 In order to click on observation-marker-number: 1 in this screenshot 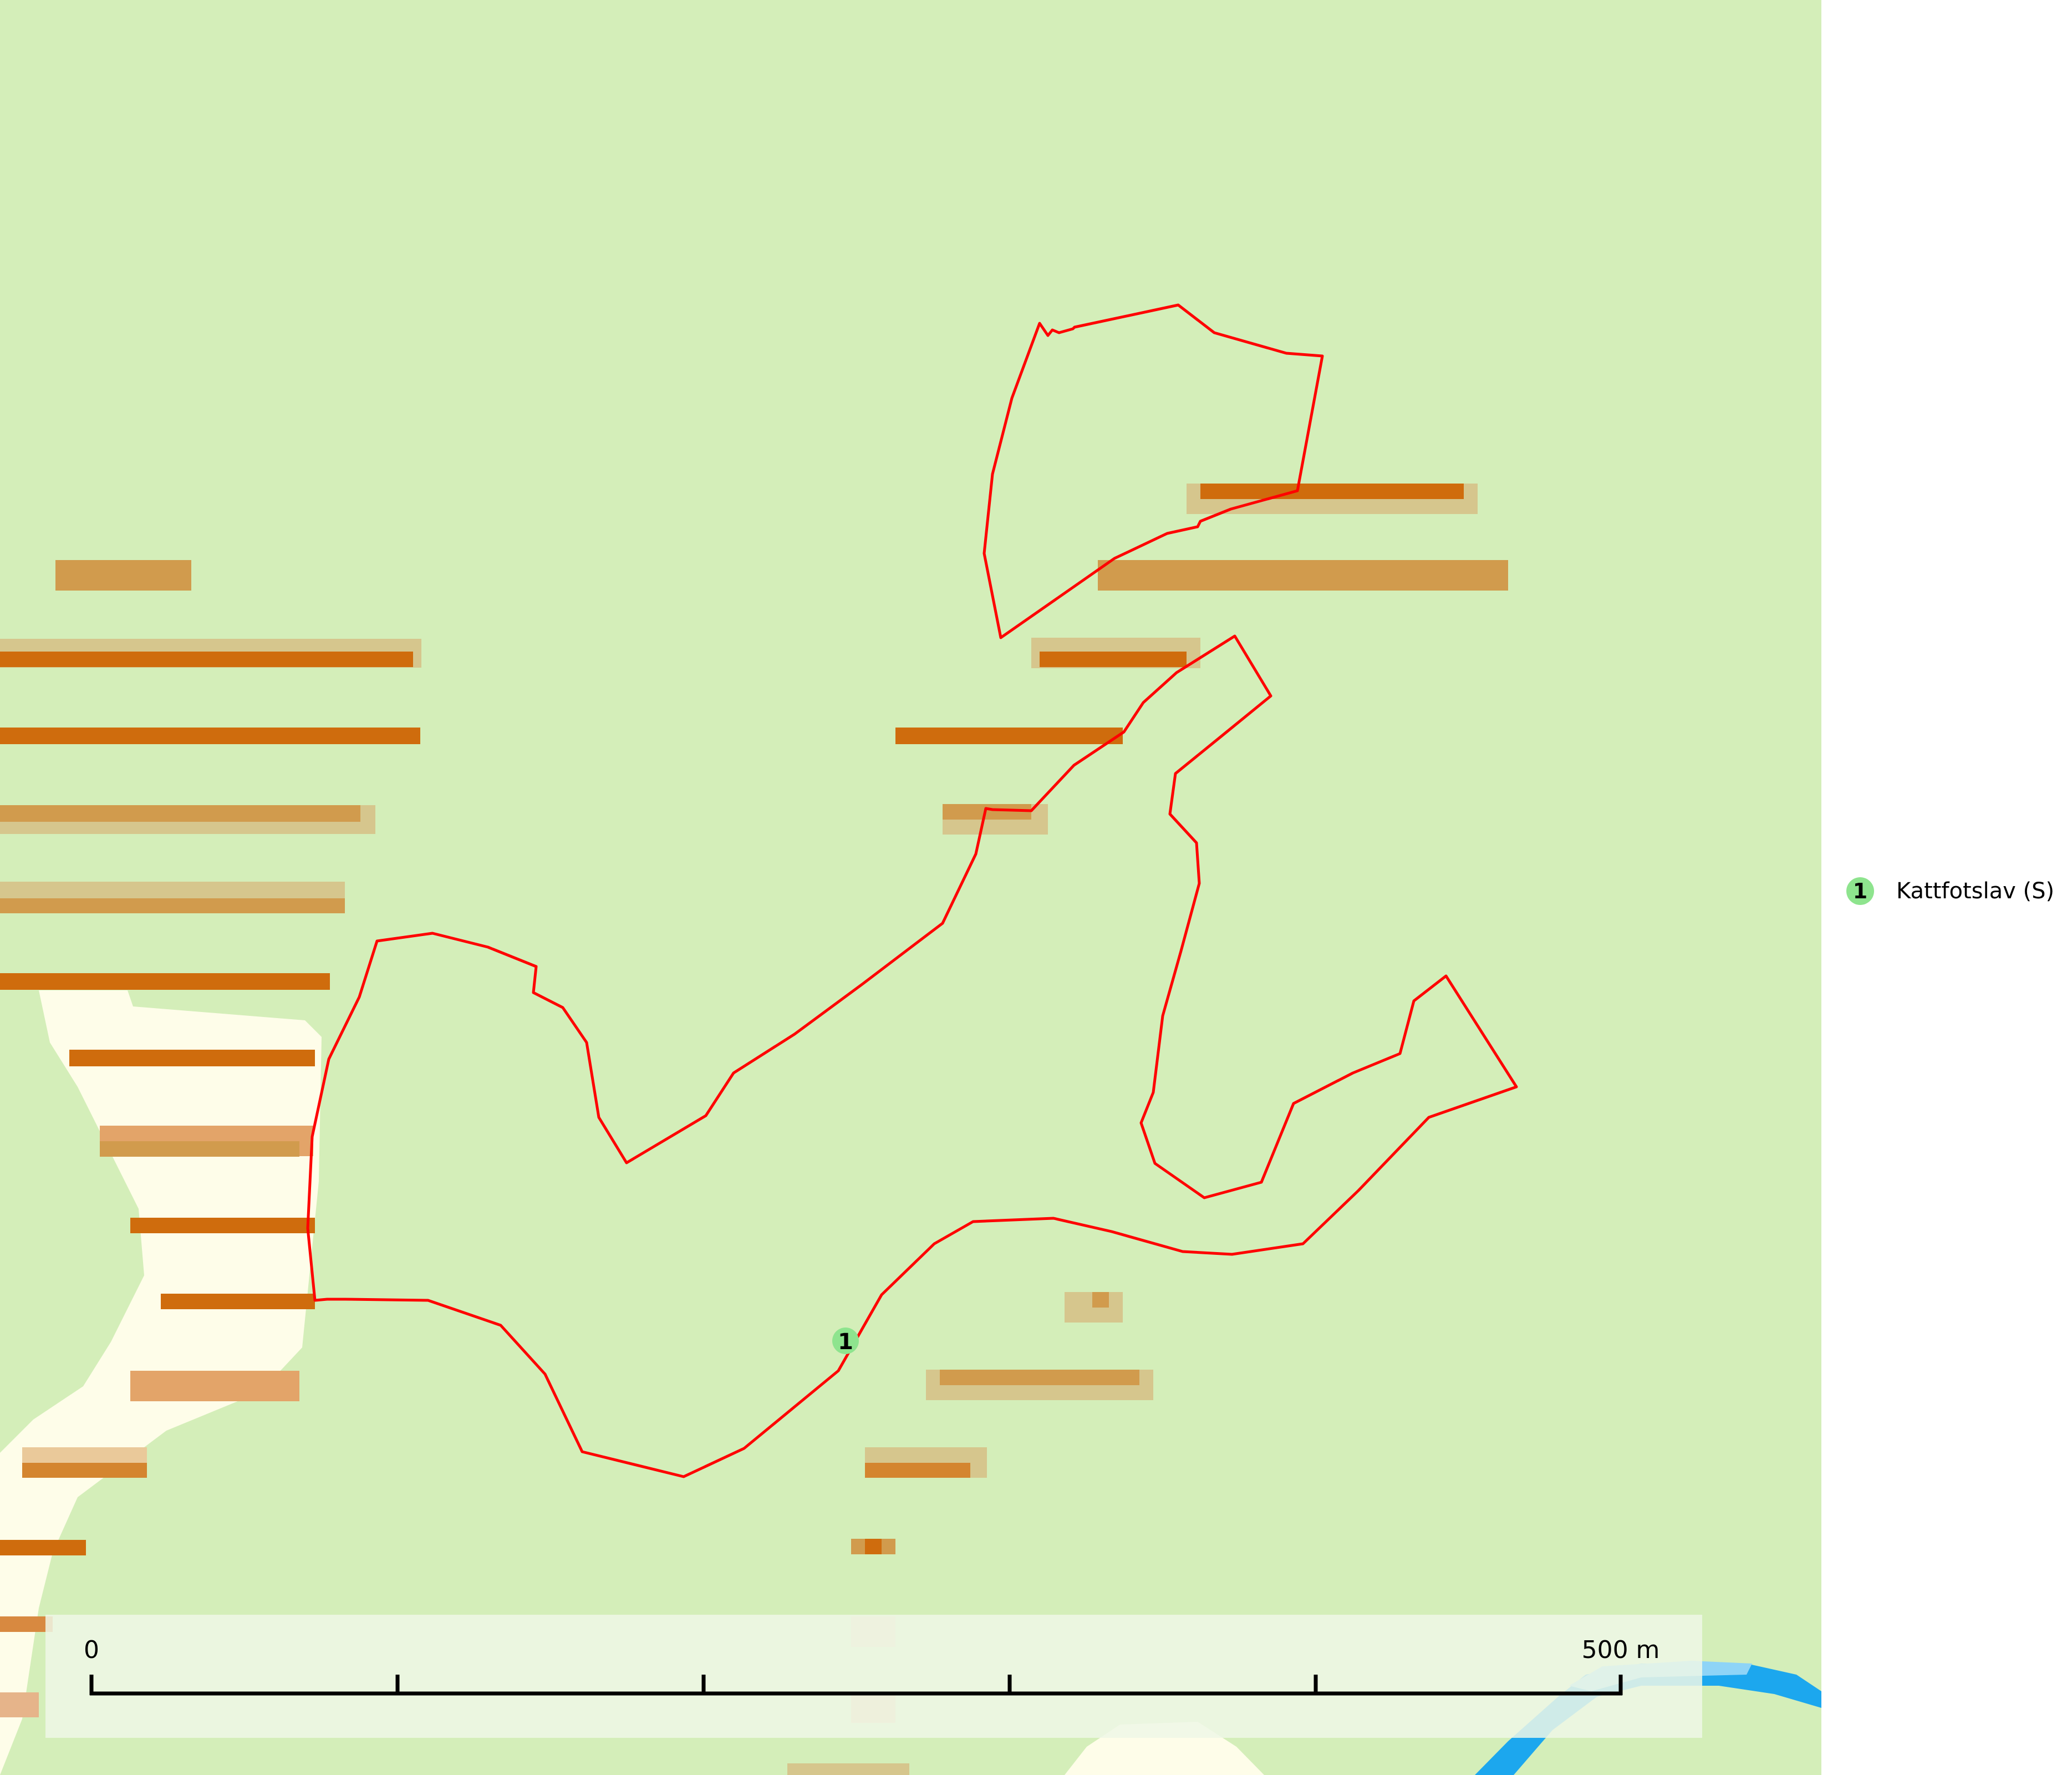, I will do `click(846, 1342)`.